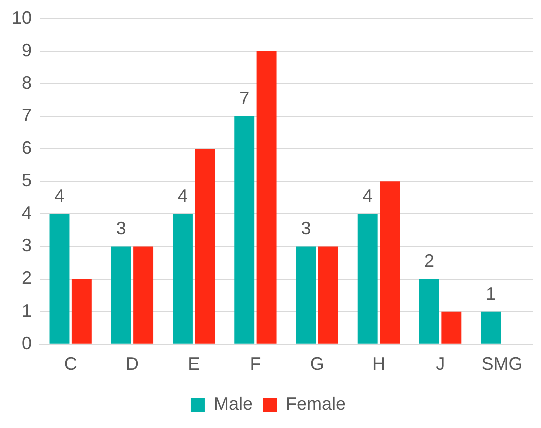 This screenshot has height=428, width=541. What do you see at coordinates (22, 18) in the screenshot?
I see `y-tick-label: 10` at bounding box center [22, 18].